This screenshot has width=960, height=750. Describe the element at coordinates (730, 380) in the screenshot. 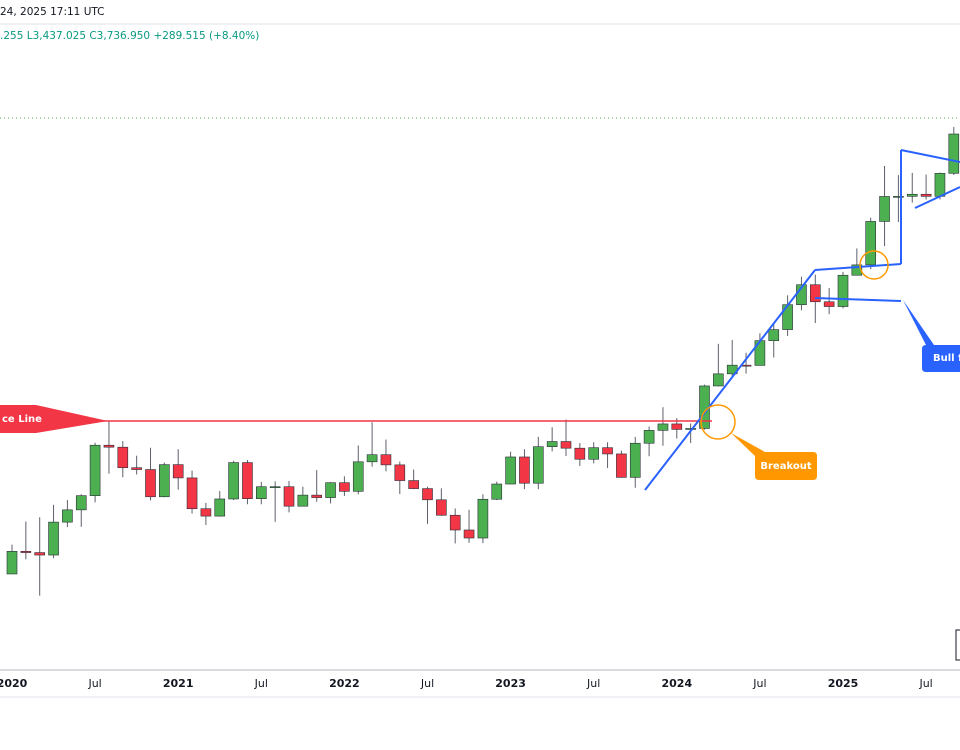

I see `trend-line` at that location.